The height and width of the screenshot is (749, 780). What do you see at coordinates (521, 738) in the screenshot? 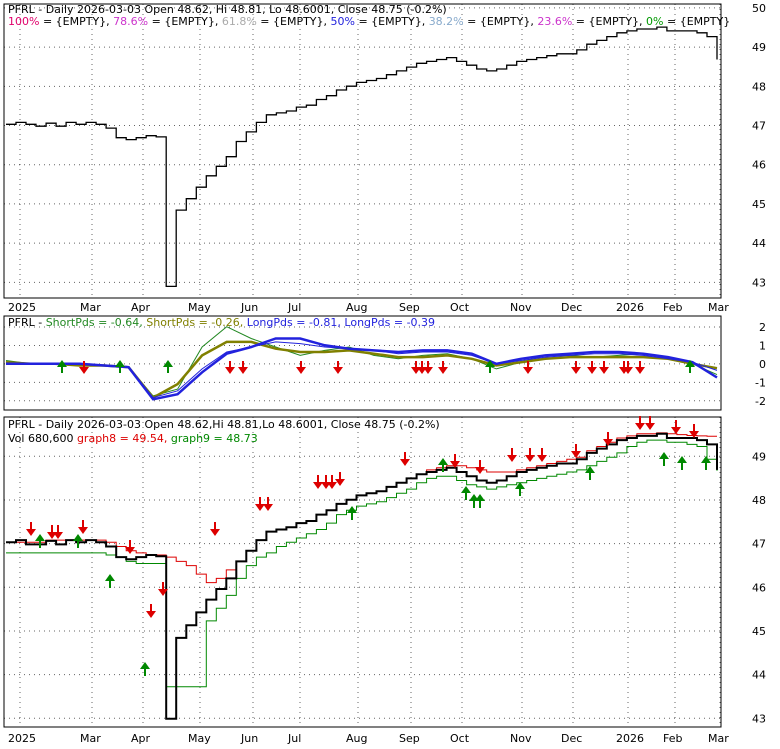
I see `xtick-label-2-9: Nov` at bounding box center [521, 738].